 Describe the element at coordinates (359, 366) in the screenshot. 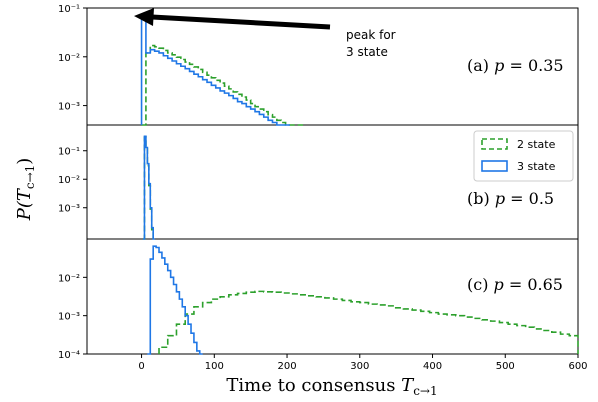

I see `xtick-label-3: 300` at that location.